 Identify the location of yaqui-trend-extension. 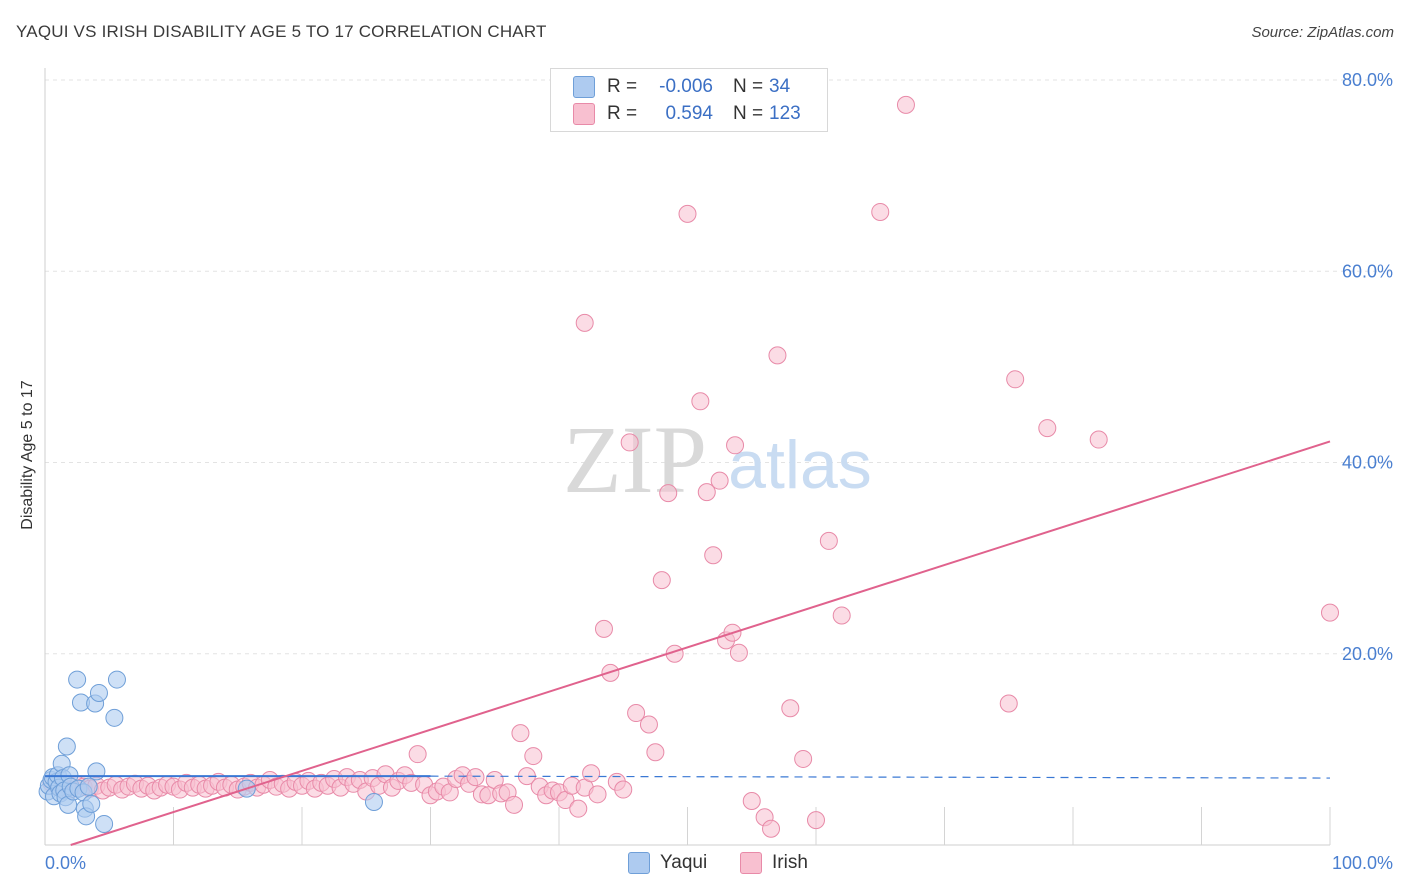
(880, 777).